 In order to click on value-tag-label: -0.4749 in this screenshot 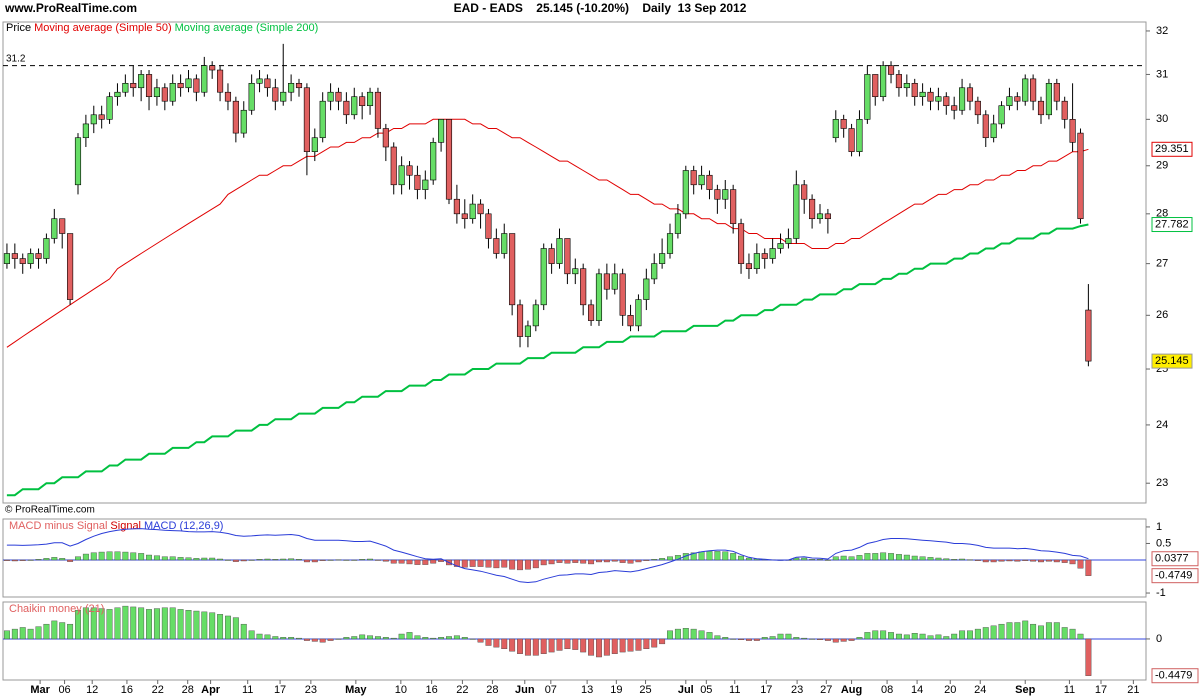, I will do `click(1173, 576)`.